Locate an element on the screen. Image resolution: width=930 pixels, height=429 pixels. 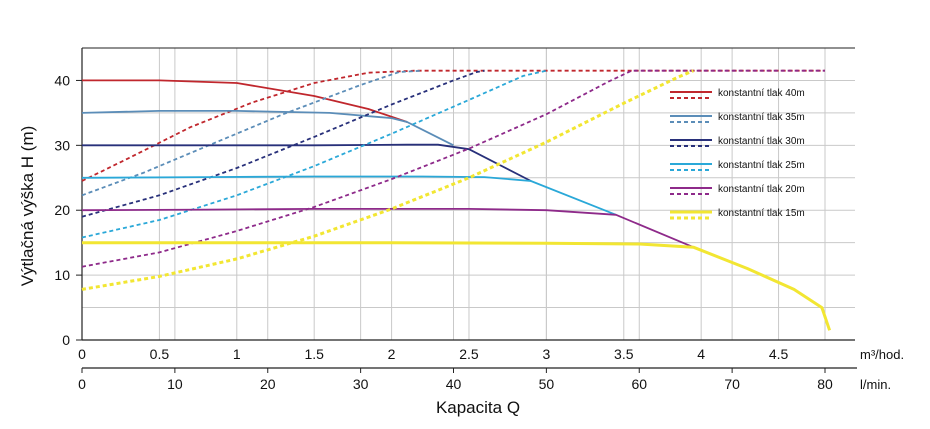
x-unit-primary: m³/hod. is located at coordinates (882, 354).